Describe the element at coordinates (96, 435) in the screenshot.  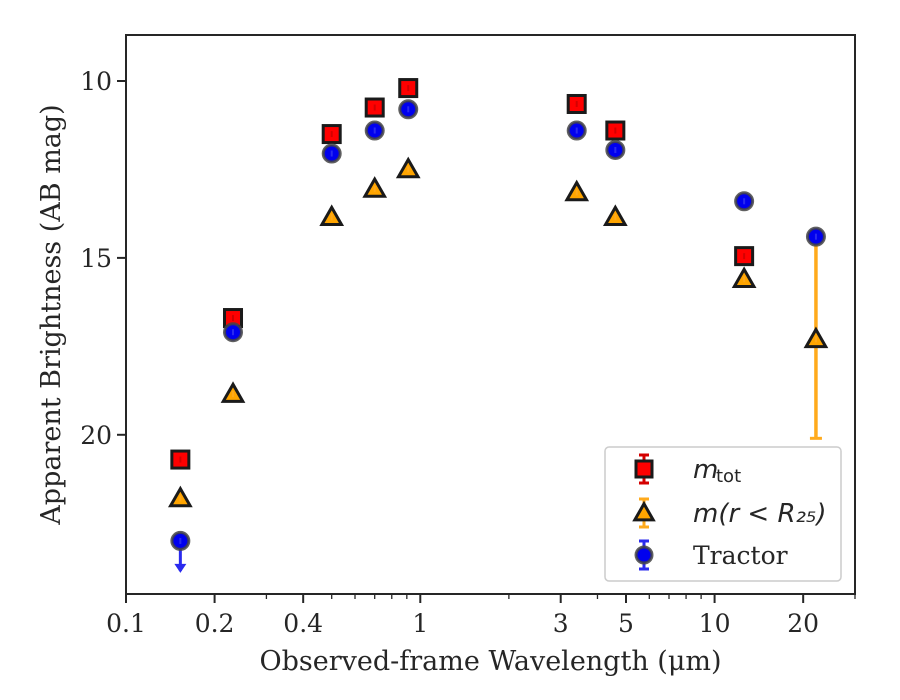
I see `y-tick-label: 20` at that location.